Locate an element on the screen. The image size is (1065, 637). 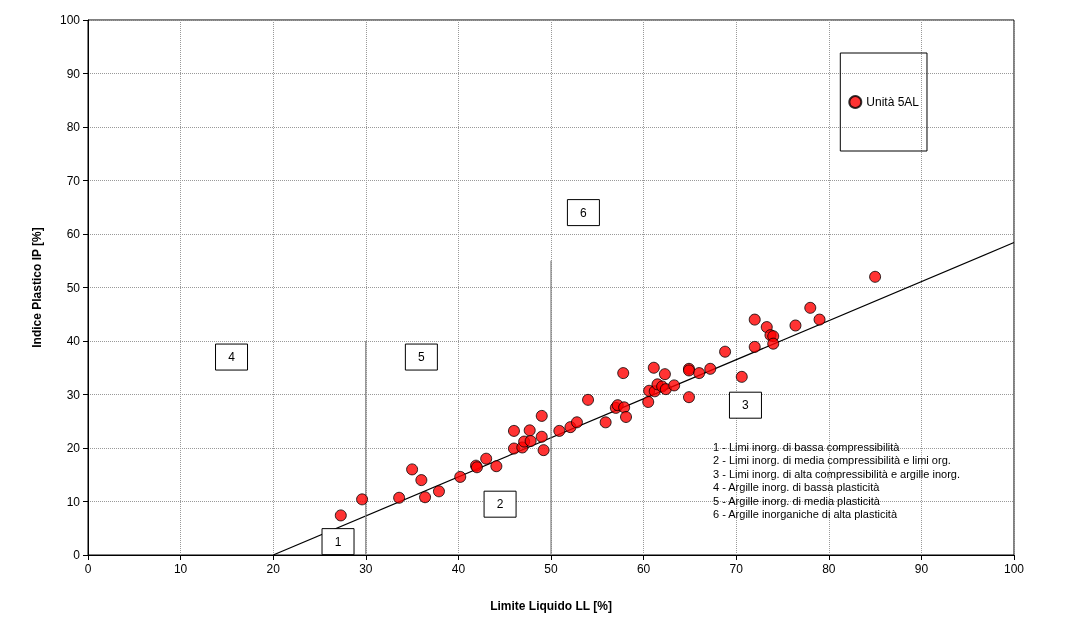
y-tick-label: 90 is located at coordinates (73, 73).